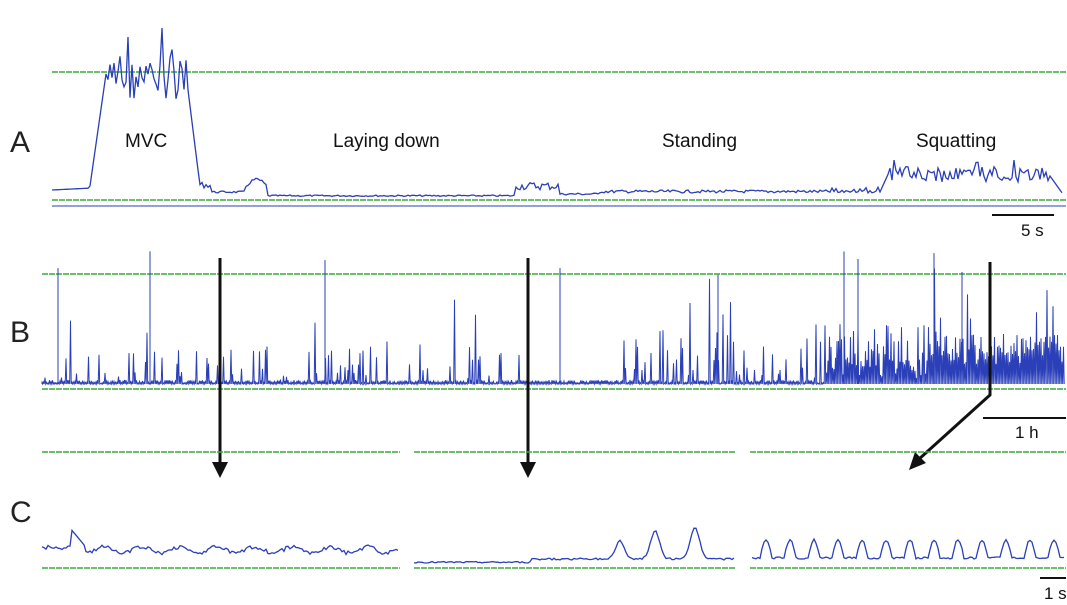 This screenshot has height=605, width=1067. Describe the element at coordinates (954, 362) in the screenshot. I see `arrow-3-shaft` at that location.